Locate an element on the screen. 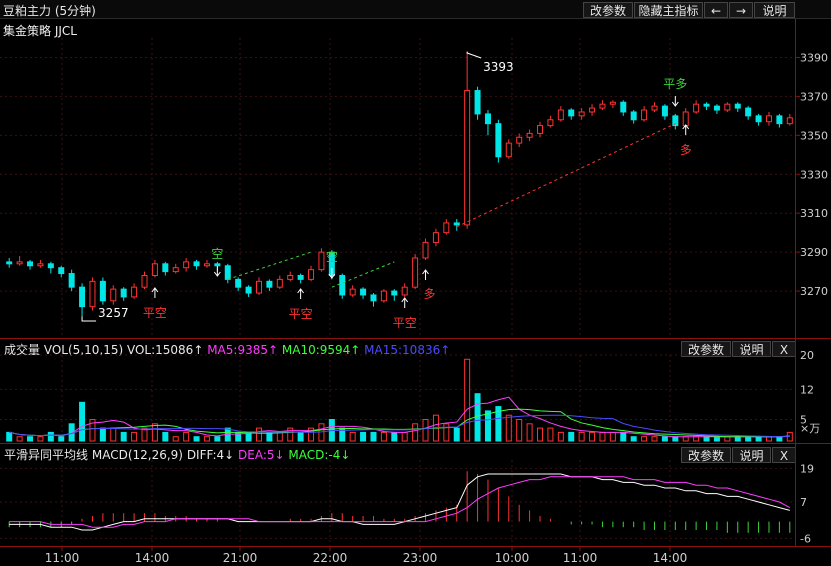 The height and width of the screenshot is (566, 831). change-params-button: 改参数 is located at coordinates (608, 10).